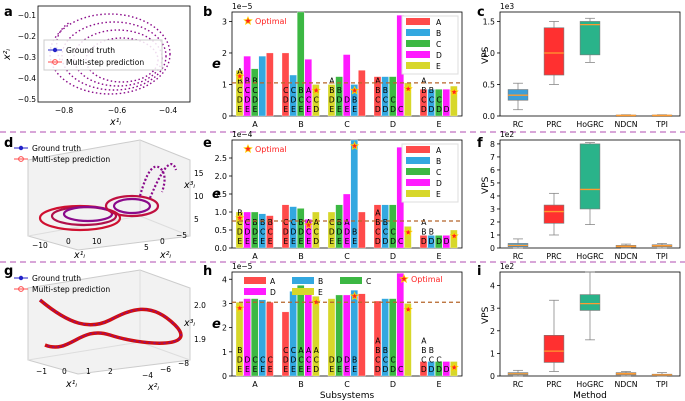 The width and height of the screenshot is (685, 401). I want to click on panel-label-g: g, so click(8, 271).